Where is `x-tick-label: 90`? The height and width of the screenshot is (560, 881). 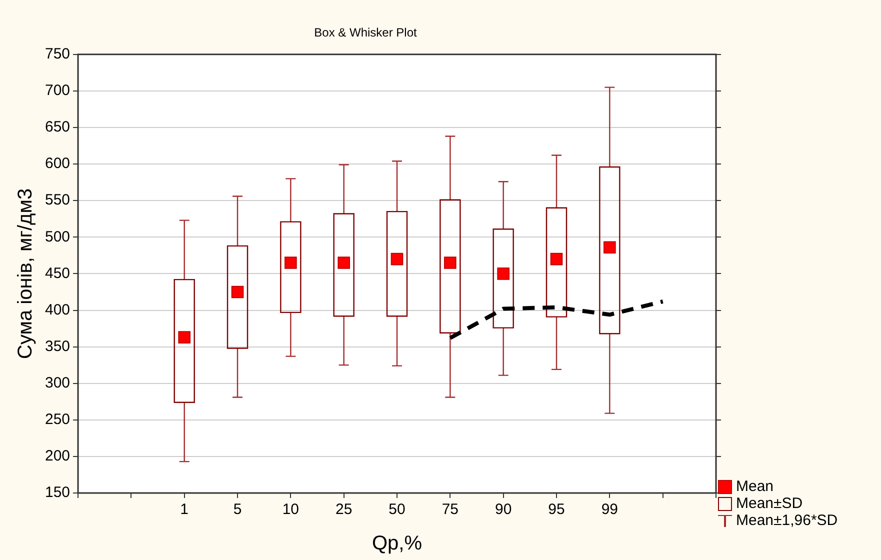 x-tick-label: 90 is located at coordinates (503, 509).